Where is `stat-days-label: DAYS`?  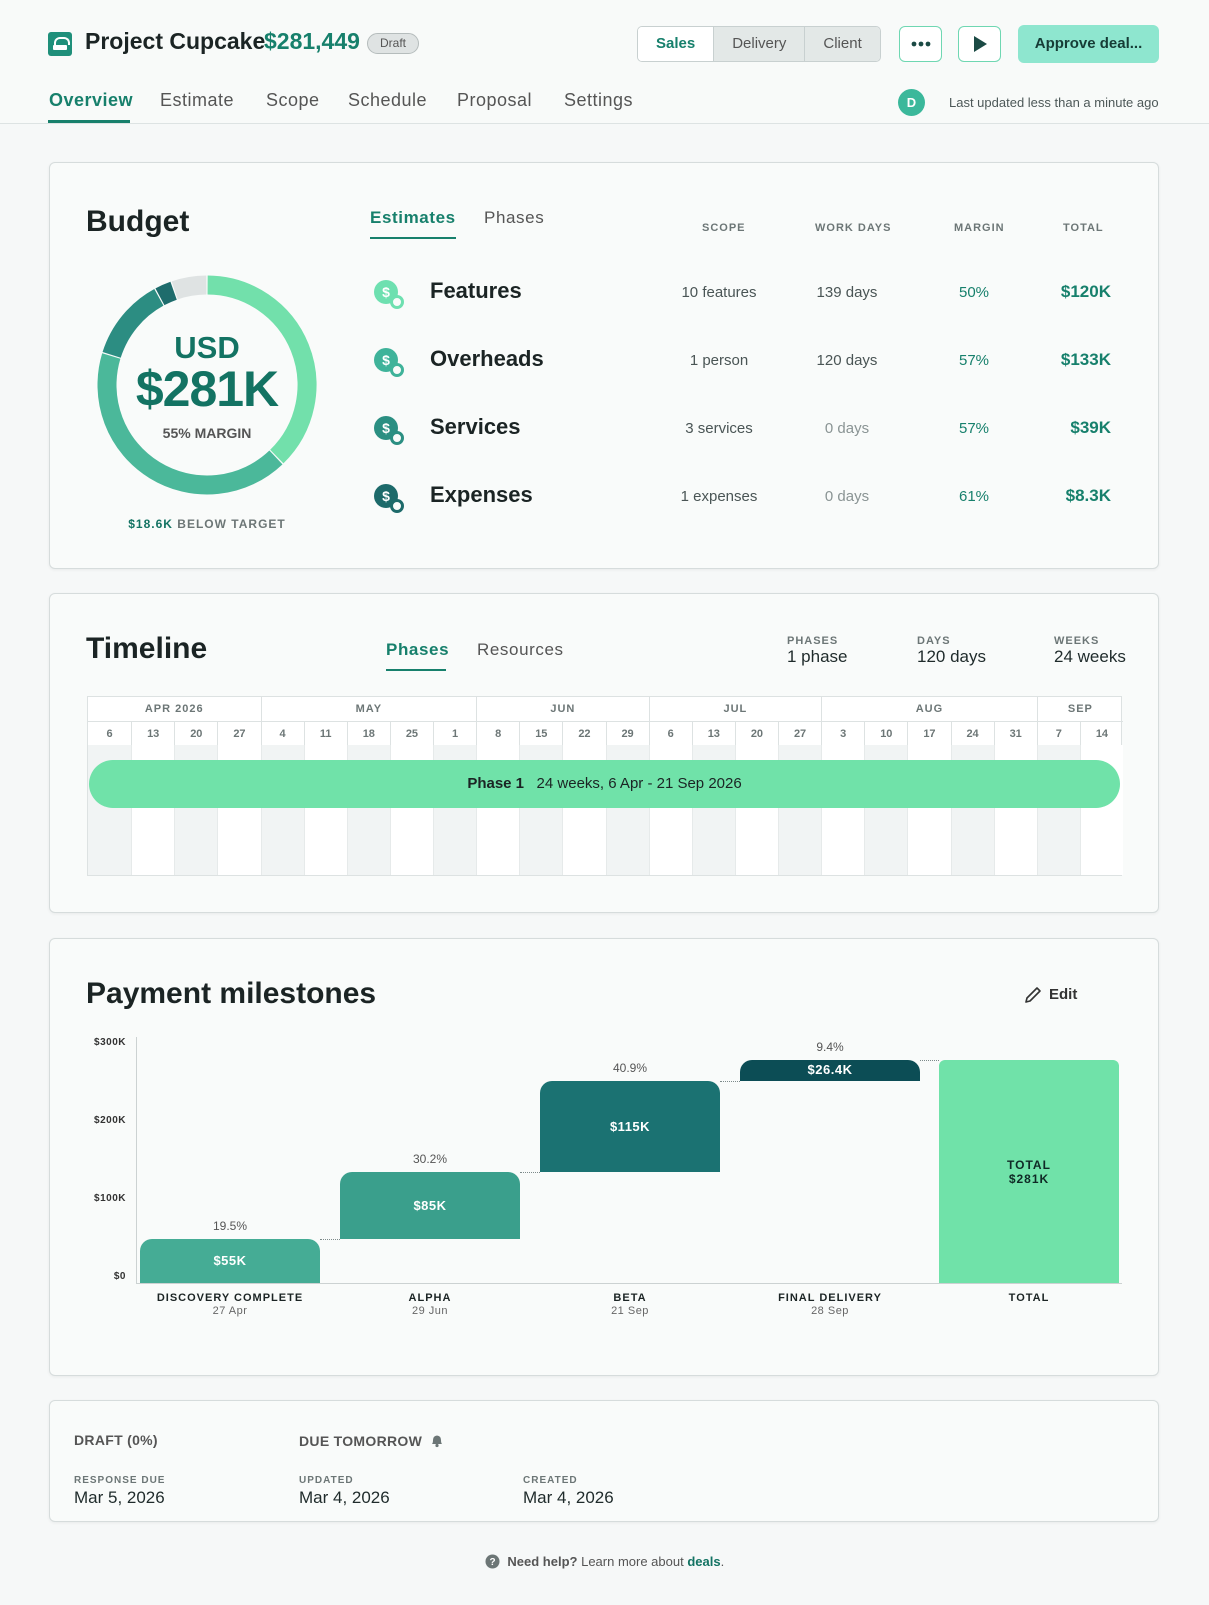 stat-days-label: DAYS is located at coordinates (934, 641).